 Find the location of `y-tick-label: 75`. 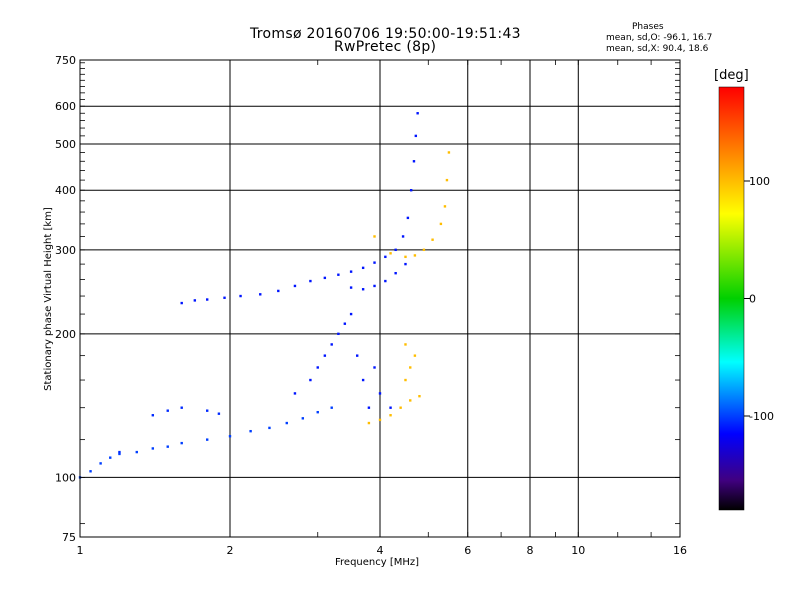

y-tick-label: 75 is located at coordinates (69, 537).